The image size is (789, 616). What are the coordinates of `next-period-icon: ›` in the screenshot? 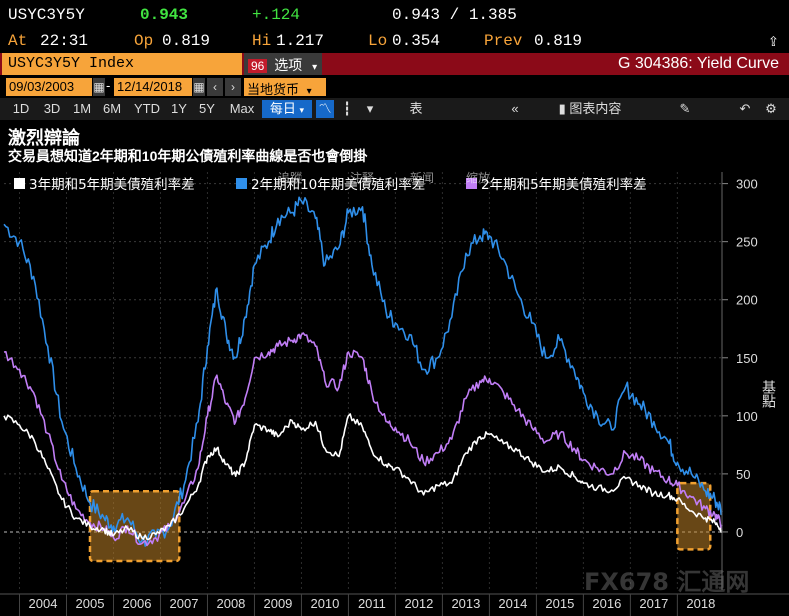 It's located at (233, 87).